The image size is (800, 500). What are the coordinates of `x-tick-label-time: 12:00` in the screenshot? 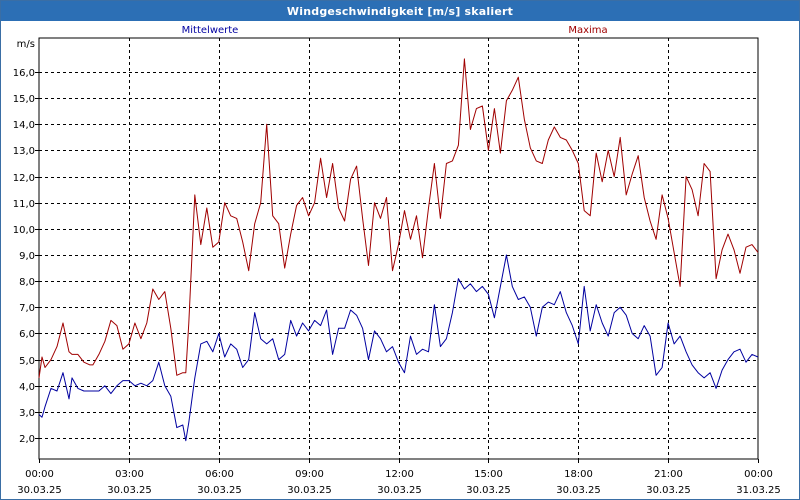 It's located at (399, 474).